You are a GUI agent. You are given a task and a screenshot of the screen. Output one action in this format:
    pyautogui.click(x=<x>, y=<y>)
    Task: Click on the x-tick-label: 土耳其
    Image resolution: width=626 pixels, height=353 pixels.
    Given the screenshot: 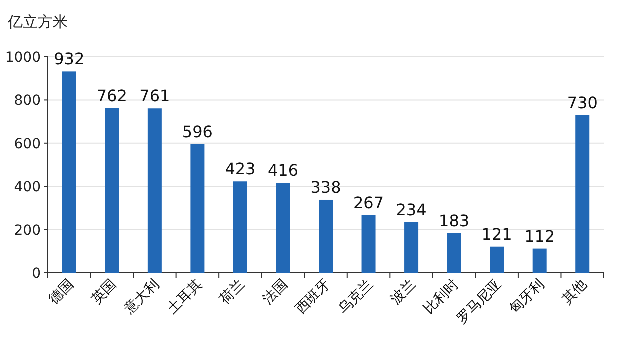 What is the action you would take?
    pyautogui.click(x=185, y=297)
    